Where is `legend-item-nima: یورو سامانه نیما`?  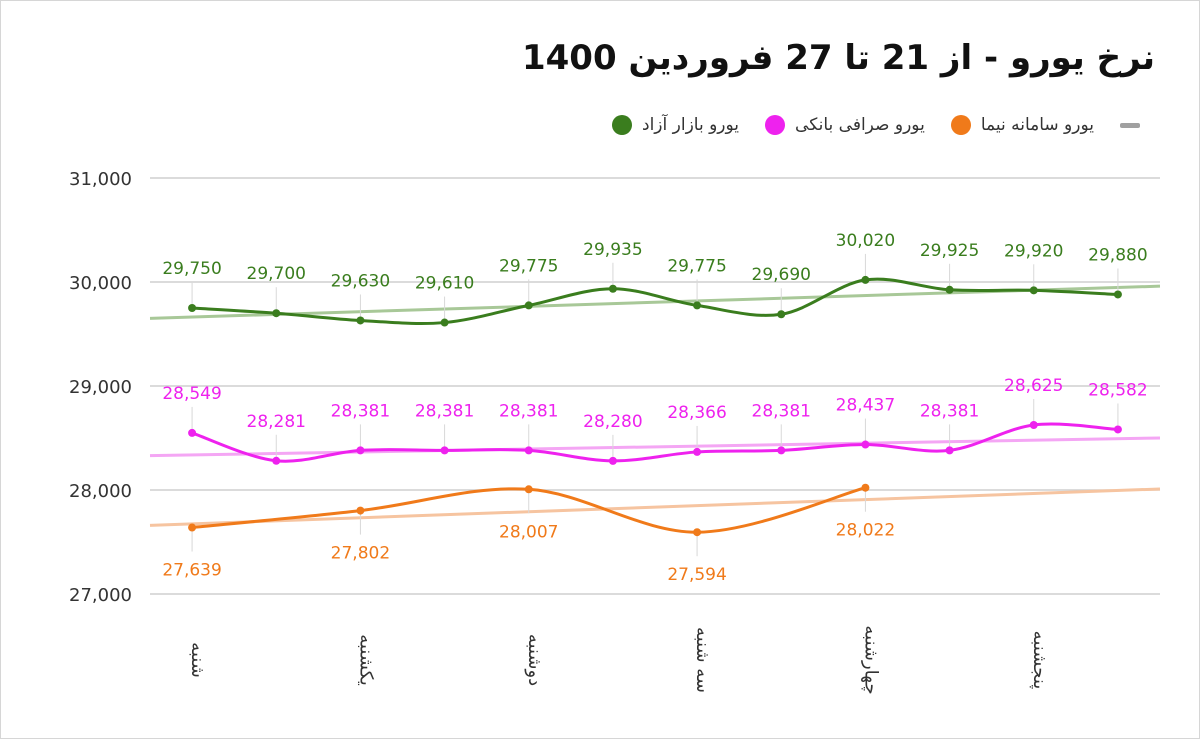 legend-item-nima: یورو سامانه نیما is located at coordinates (1022, 125).